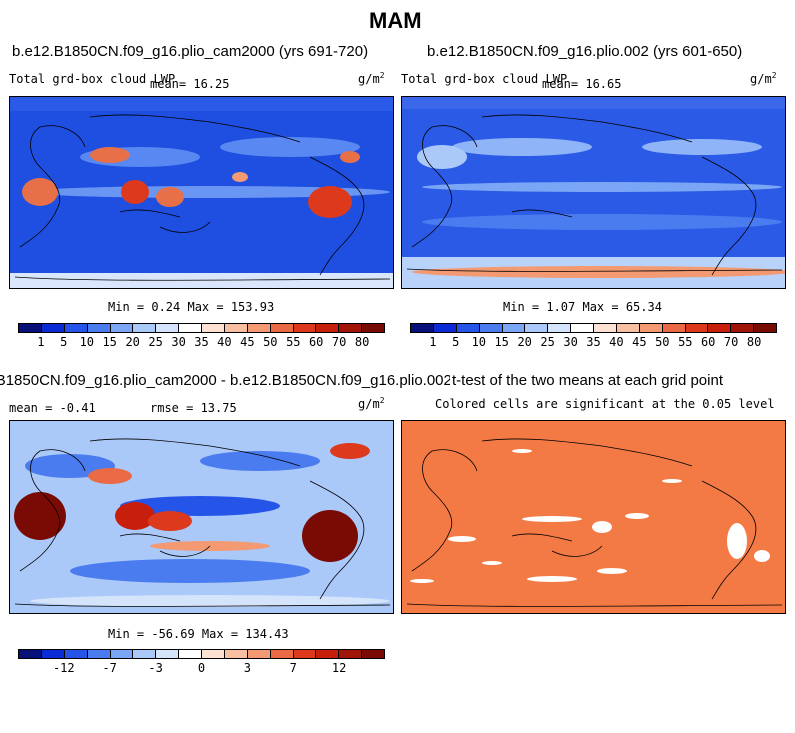 The width and height of the screenshot is (795, 733). I want to click on colorbar-tick-label: 55, so click(293, 342).